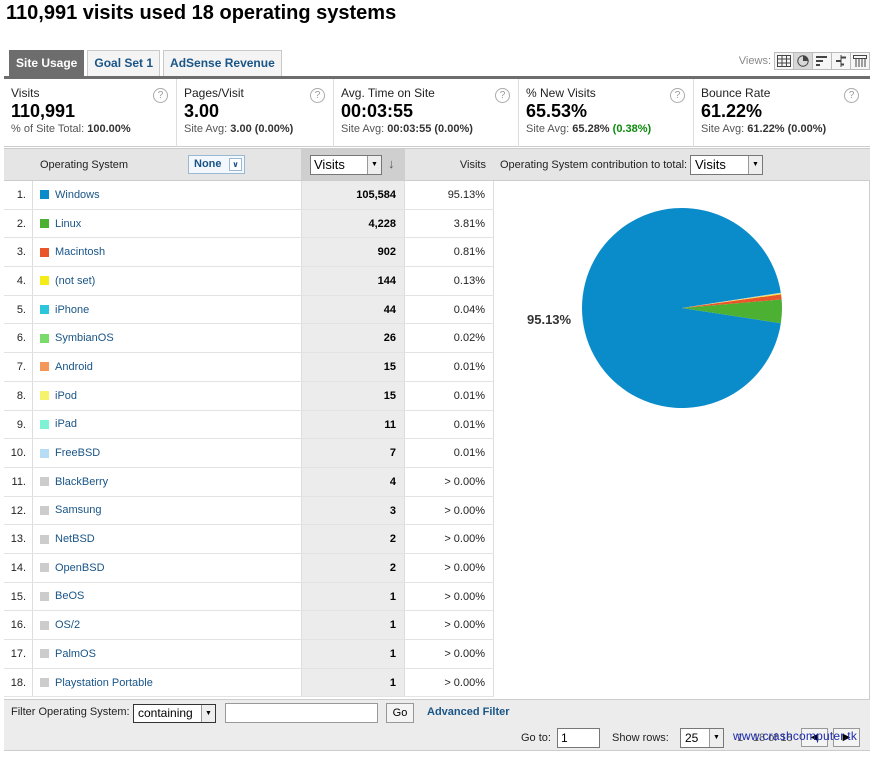  What do you see at coordinates (822, 61) in the screenshot?
I see `performance-view-icon` at bounding box center [822, 61].